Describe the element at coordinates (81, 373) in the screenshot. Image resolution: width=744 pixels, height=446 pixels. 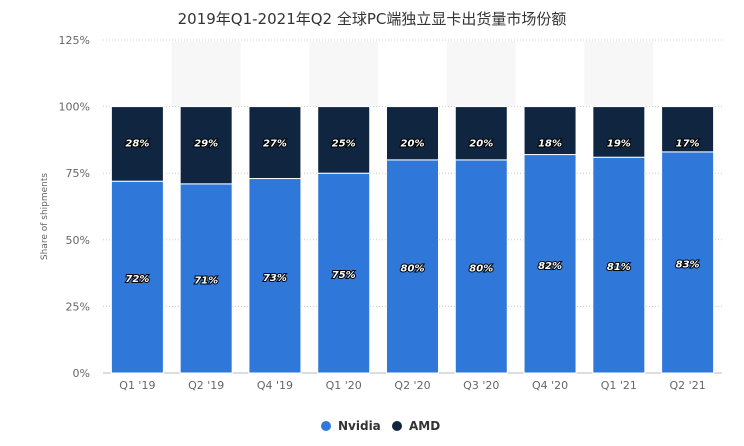
I see `y-tick-label: 0%` at that location.